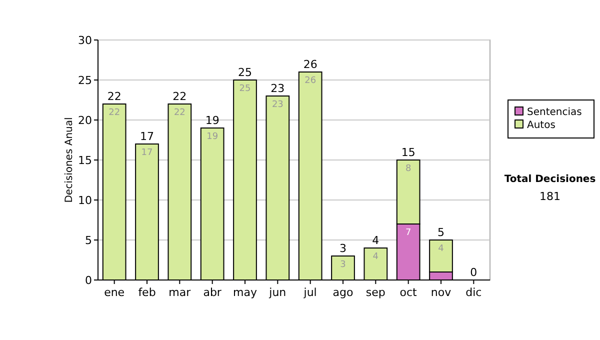 The height and width of the screenshot is (340, 600). I want to click on y-tick-label: 20, so click(85, 120).